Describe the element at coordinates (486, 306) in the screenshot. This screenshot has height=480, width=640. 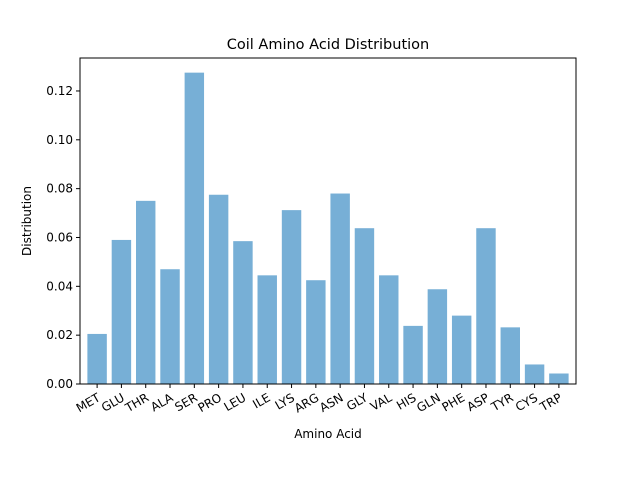
I see `bar-asp` at that location.